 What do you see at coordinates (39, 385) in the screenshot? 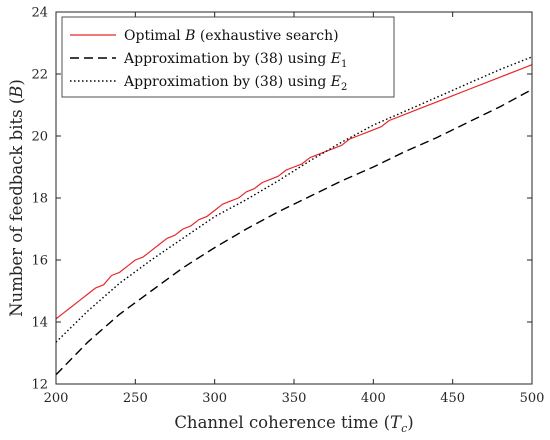
I see `y-tick-label: 12` at bounding box center [39, 385].